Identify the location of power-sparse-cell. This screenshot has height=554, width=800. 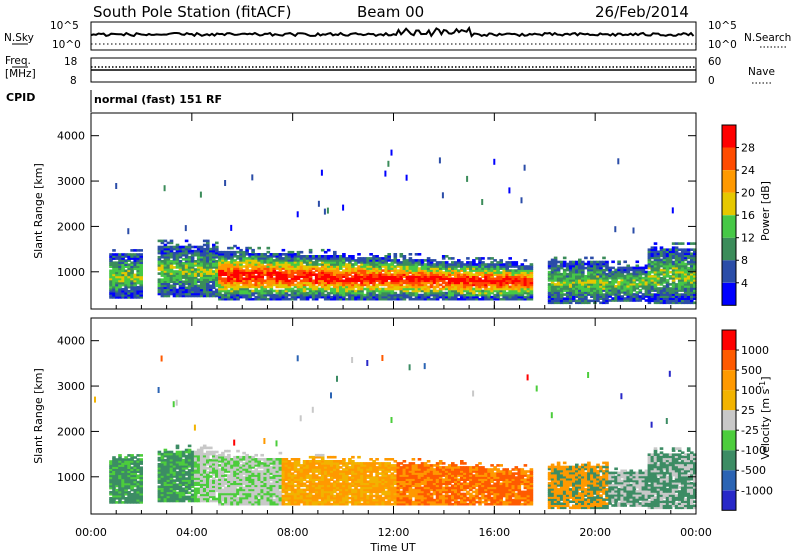
(128, 231).